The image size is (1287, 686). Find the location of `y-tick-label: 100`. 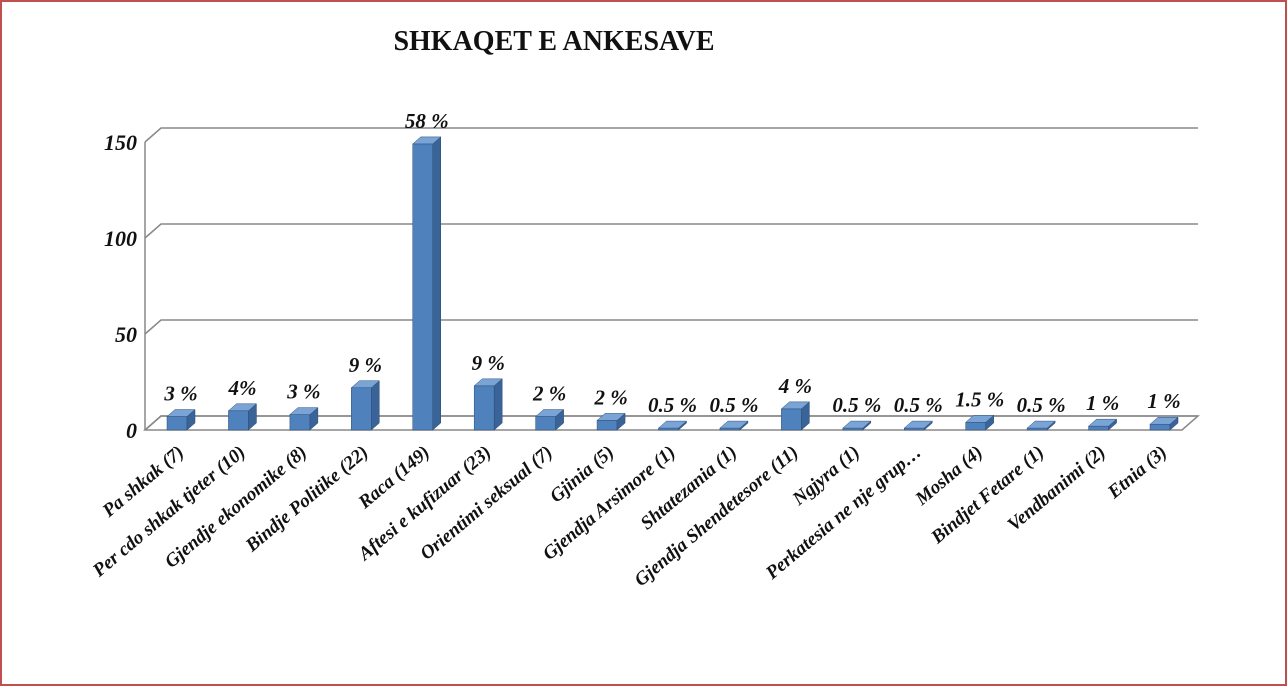

y-tick-label: 100 is located at coordinates (120, 238).